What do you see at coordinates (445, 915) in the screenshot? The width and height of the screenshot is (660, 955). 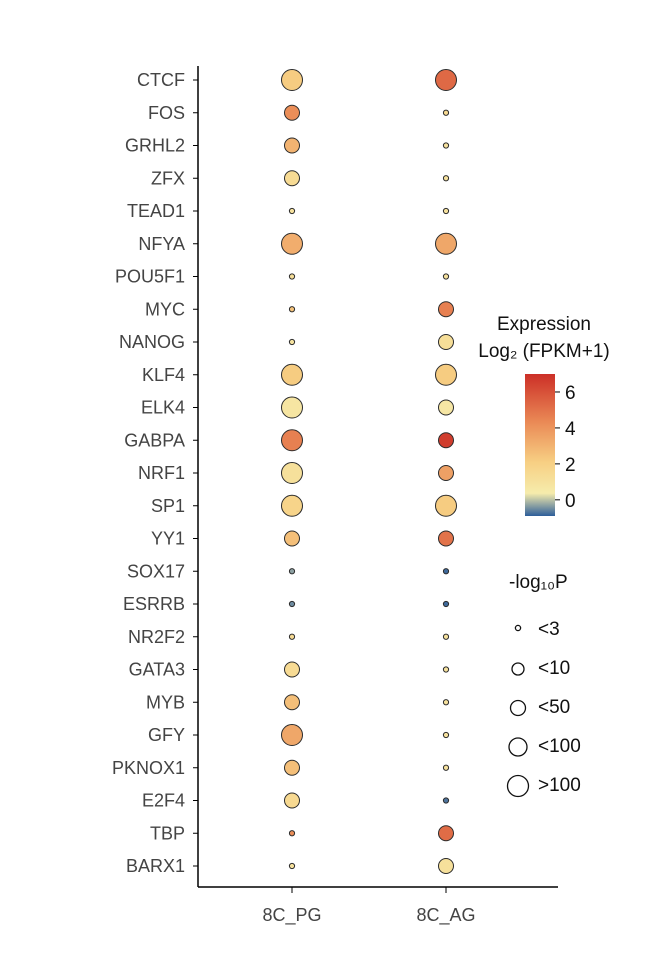 I see `x-tick-label: 8C_AG` at bounding box center [445, 915].